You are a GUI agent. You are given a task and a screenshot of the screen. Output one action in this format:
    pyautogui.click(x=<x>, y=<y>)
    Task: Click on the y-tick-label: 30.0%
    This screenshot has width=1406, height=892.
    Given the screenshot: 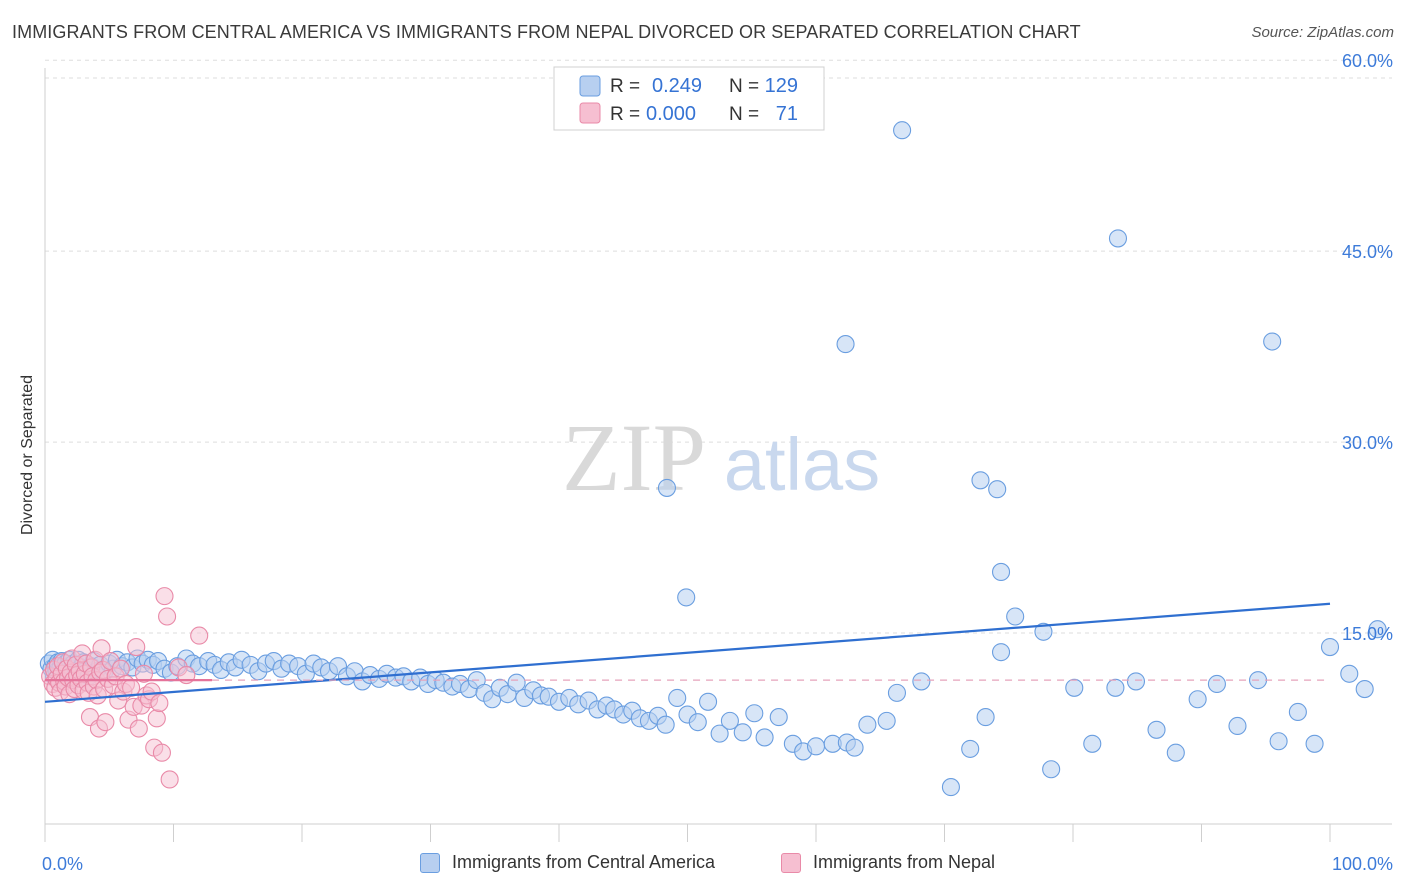 What is the action you would take?
    pyautogui.click(x=1367, y=443)
    